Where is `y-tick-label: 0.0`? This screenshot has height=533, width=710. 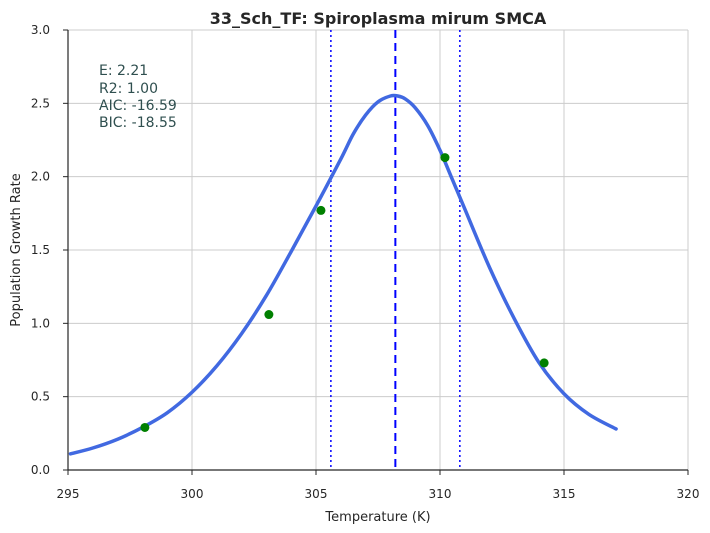
y-tick-label: 0.0 is located at coordinates (40, 470).